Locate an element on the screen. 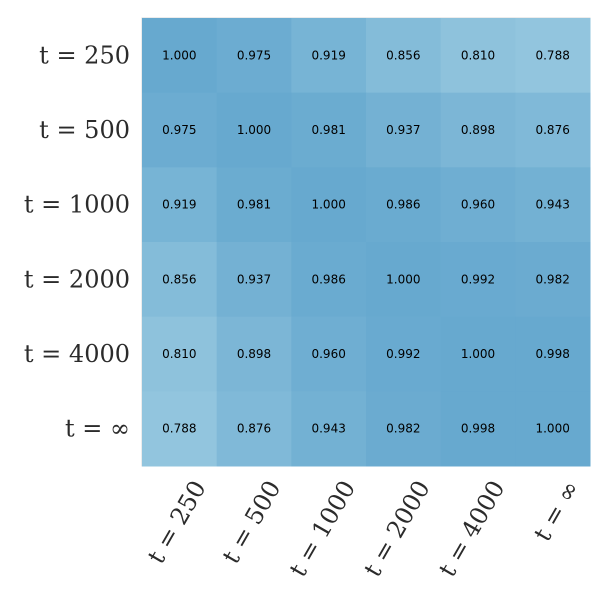  heatmap-cell-r3-c0 is located at coordinates (180, 280).